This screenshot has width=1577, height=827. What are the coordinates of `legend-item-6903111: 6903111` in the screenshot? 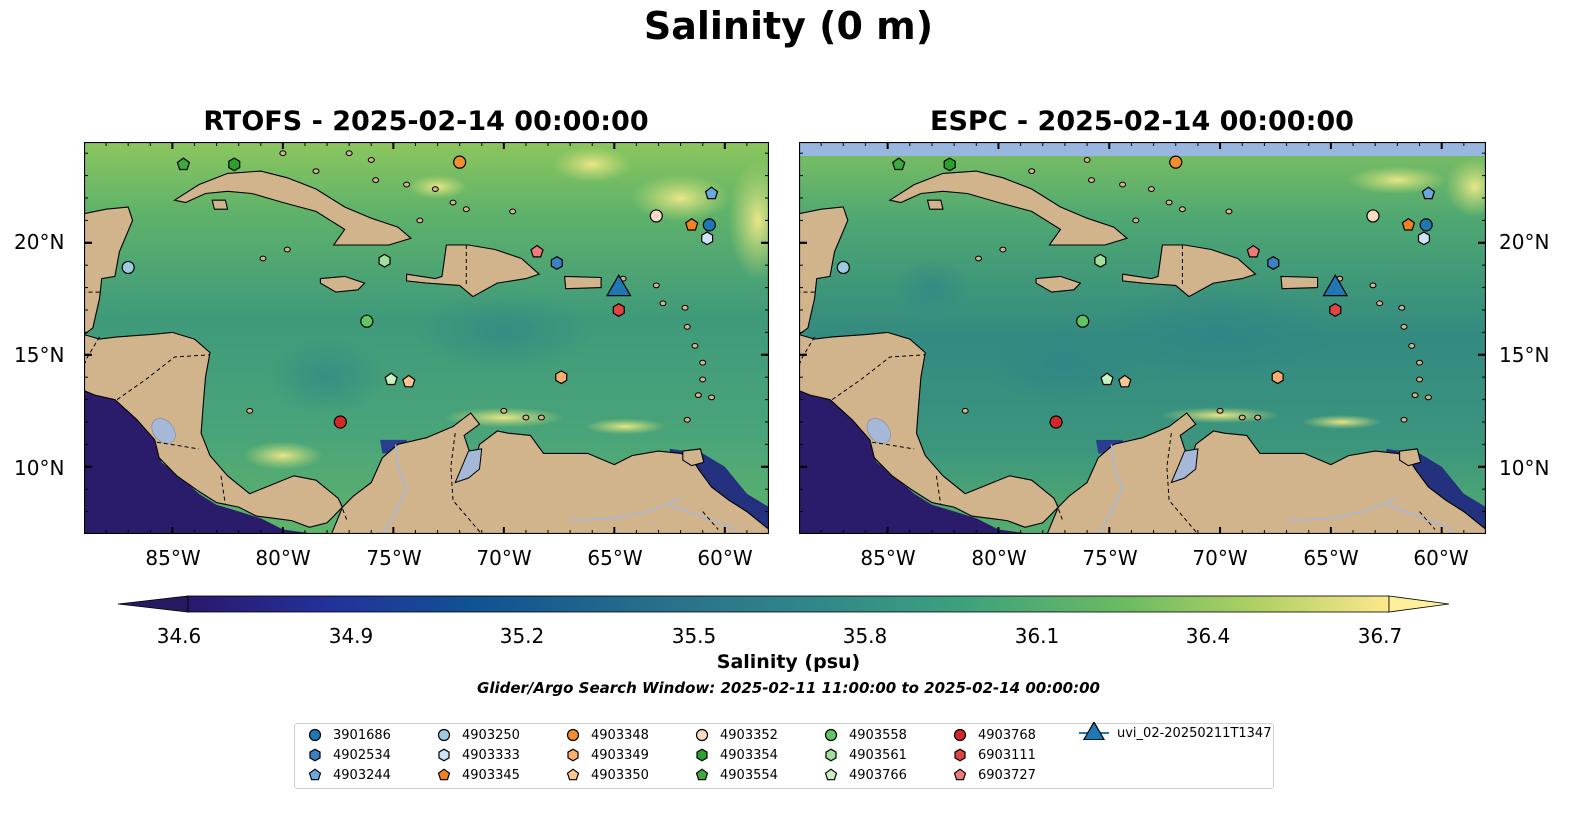 It's located at (993, 755).